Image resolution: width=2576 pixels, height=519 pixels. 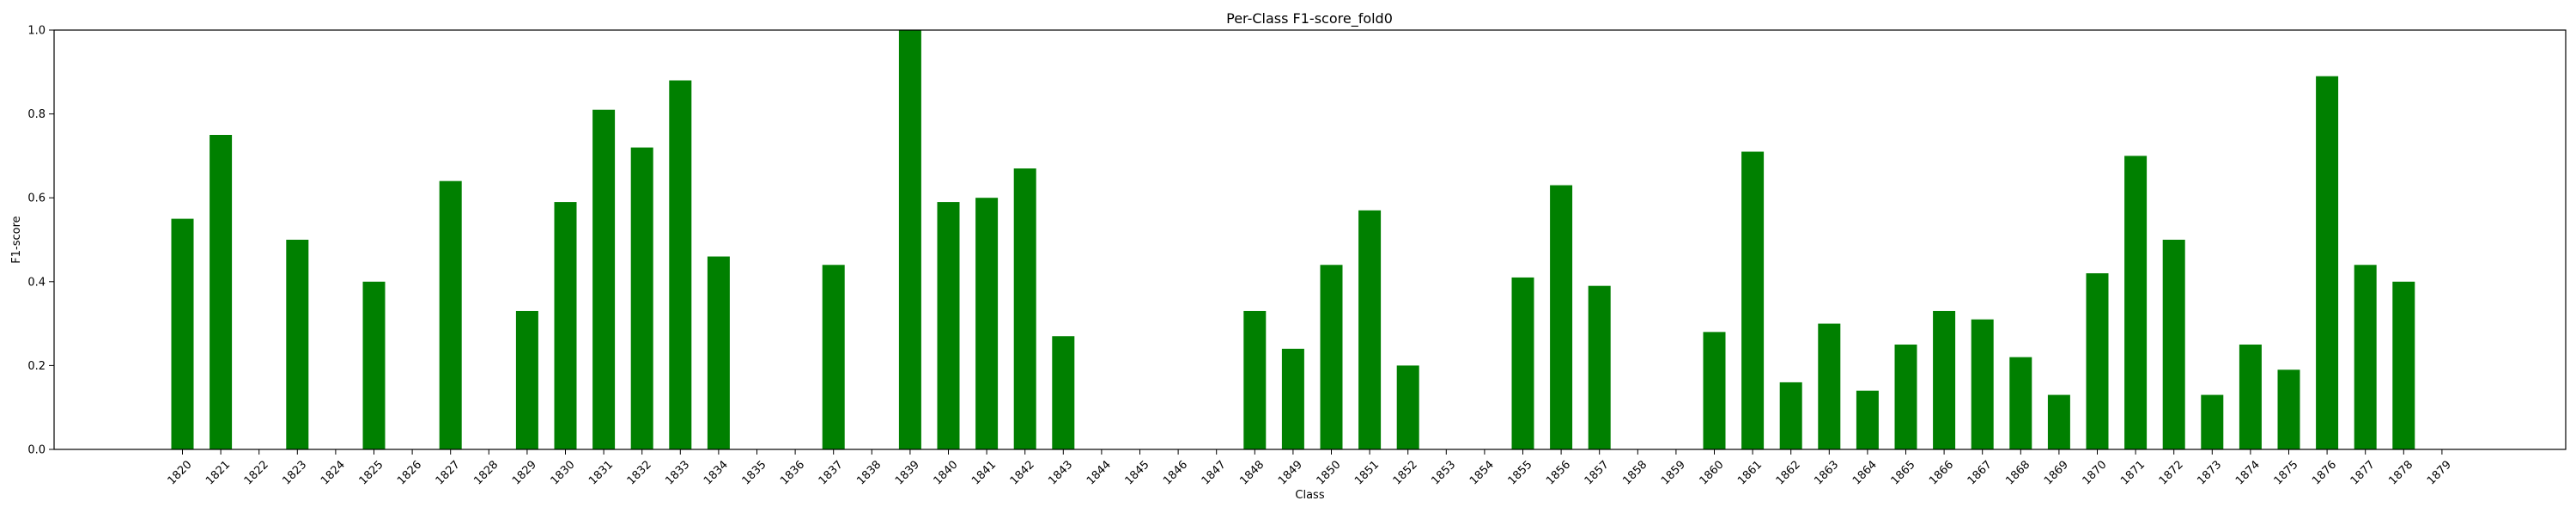 What do you see at coordinates (1214, 472) in the screenshot?
I see `x-tick-label: 1847` at bounding box center [1214, 472].